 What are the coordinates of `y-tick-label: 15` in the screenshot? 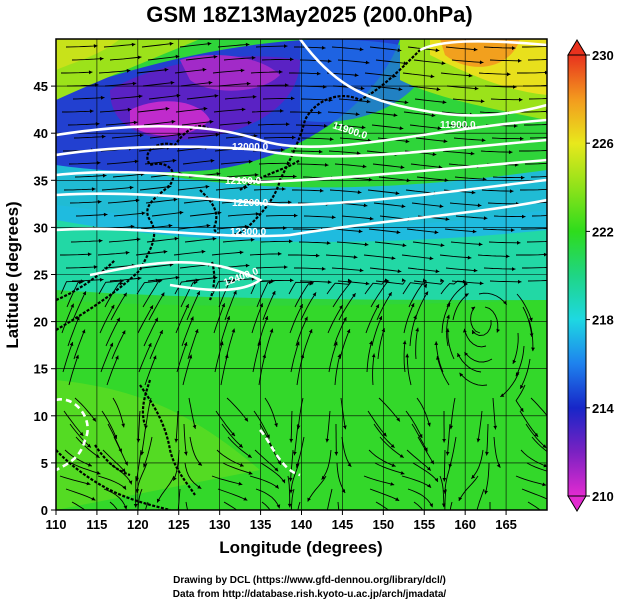 It's located at (41, 369).